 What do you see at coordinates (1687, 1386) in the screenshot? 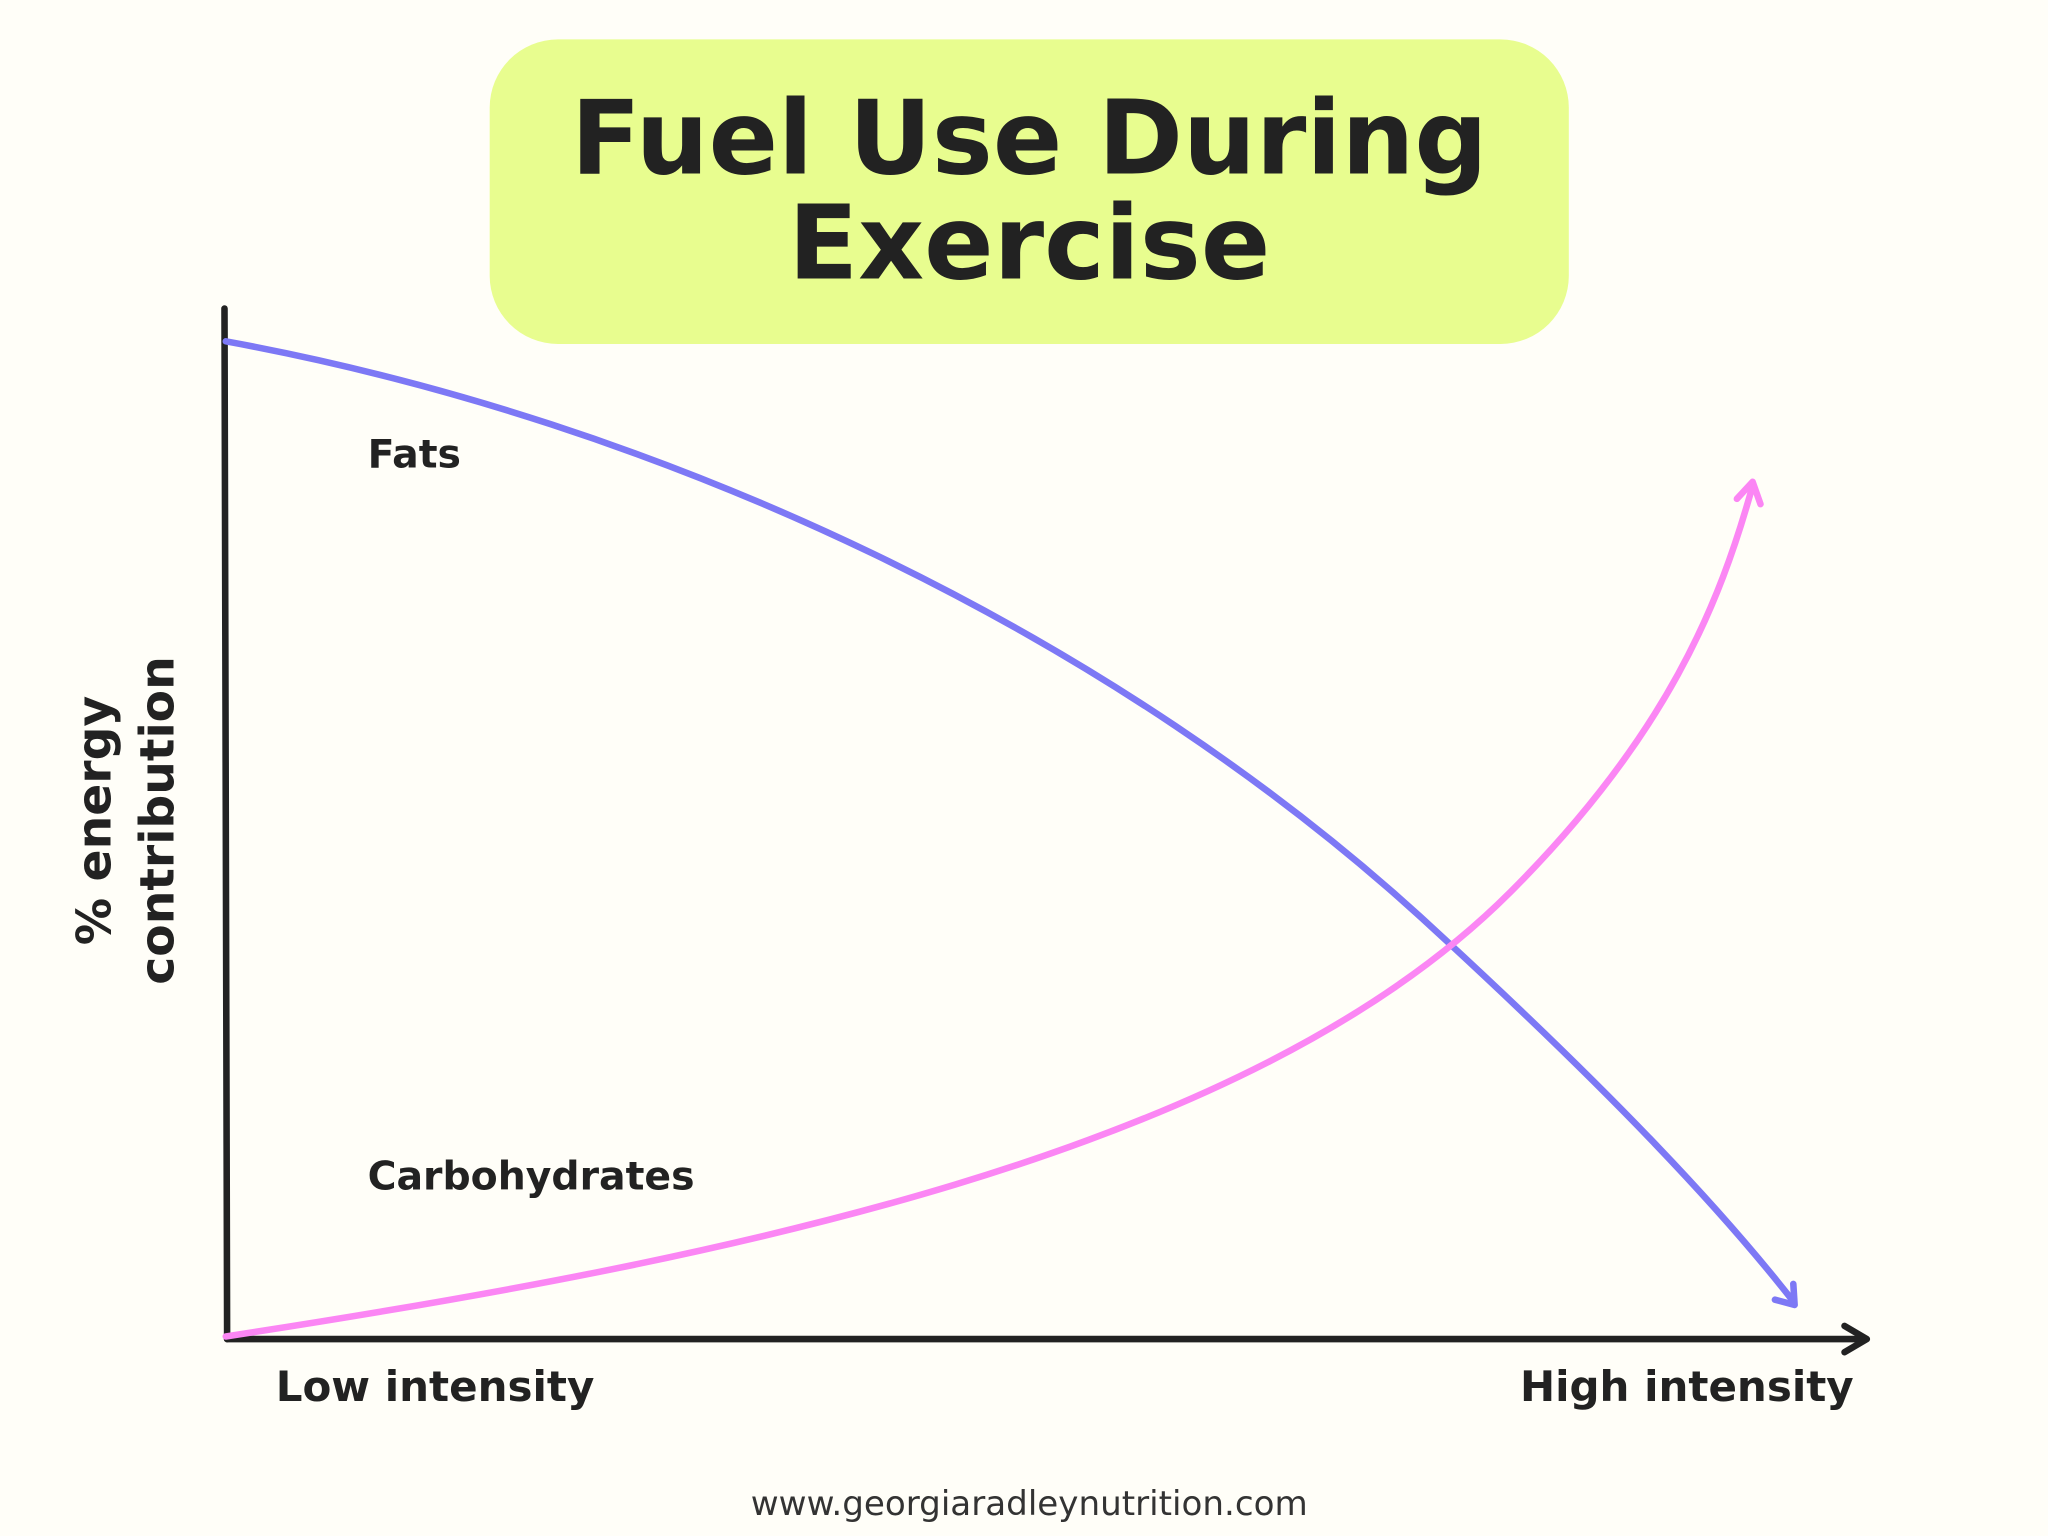
I see `x-axis-high-label: High intensity` at bounding box center [1687, 1386].